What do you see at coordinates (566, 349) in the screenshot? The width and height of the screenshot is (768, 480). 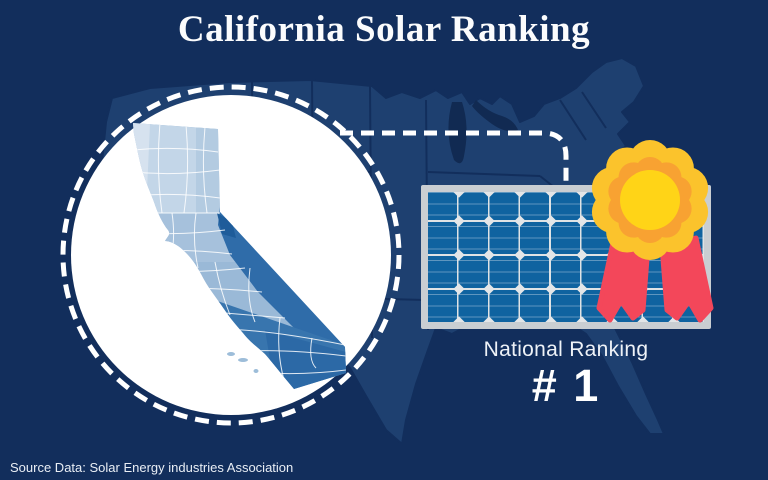 I see `ranking-label: National Ranking` at bounding box center [566, 349].